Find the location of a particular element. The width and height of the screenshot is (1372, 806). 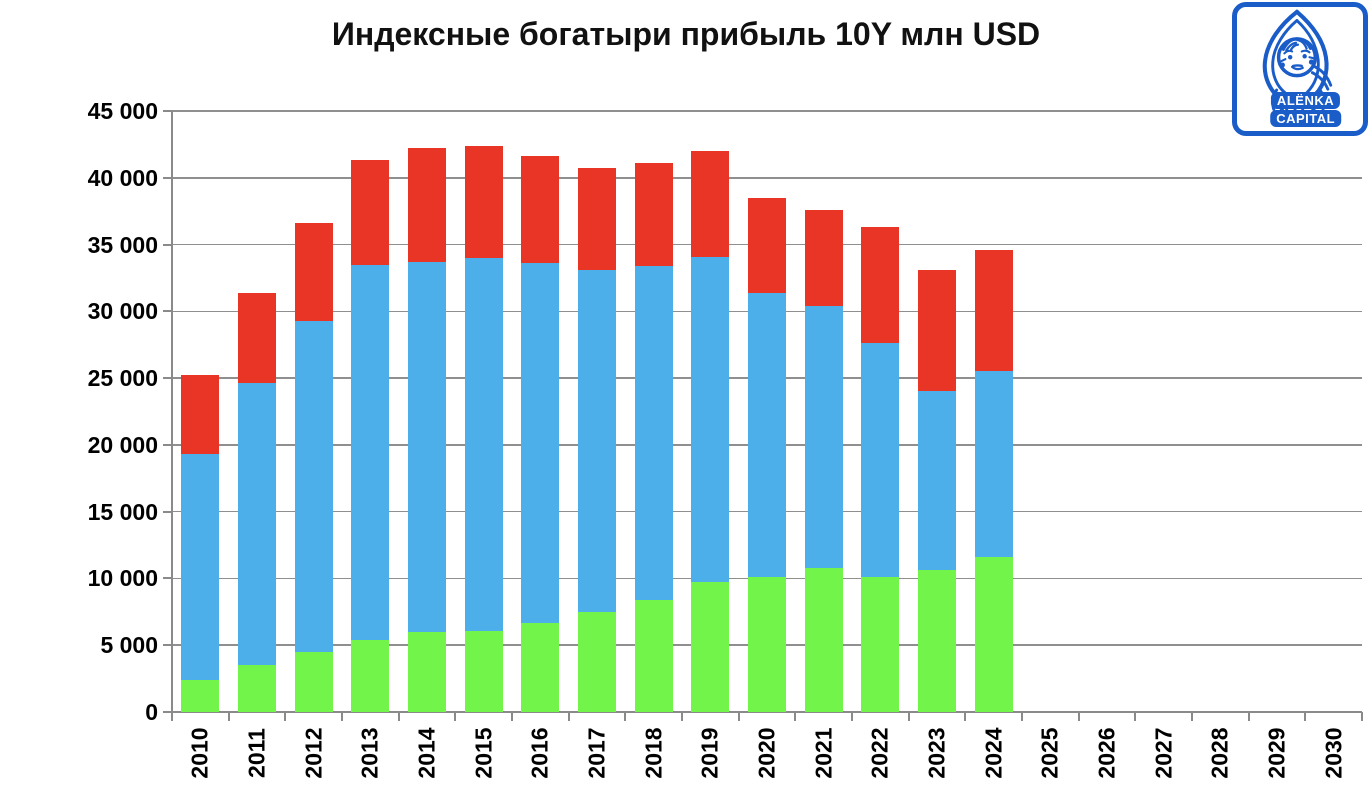

bar-2015-green-bottom-segment is located at coordinates (483, 671).